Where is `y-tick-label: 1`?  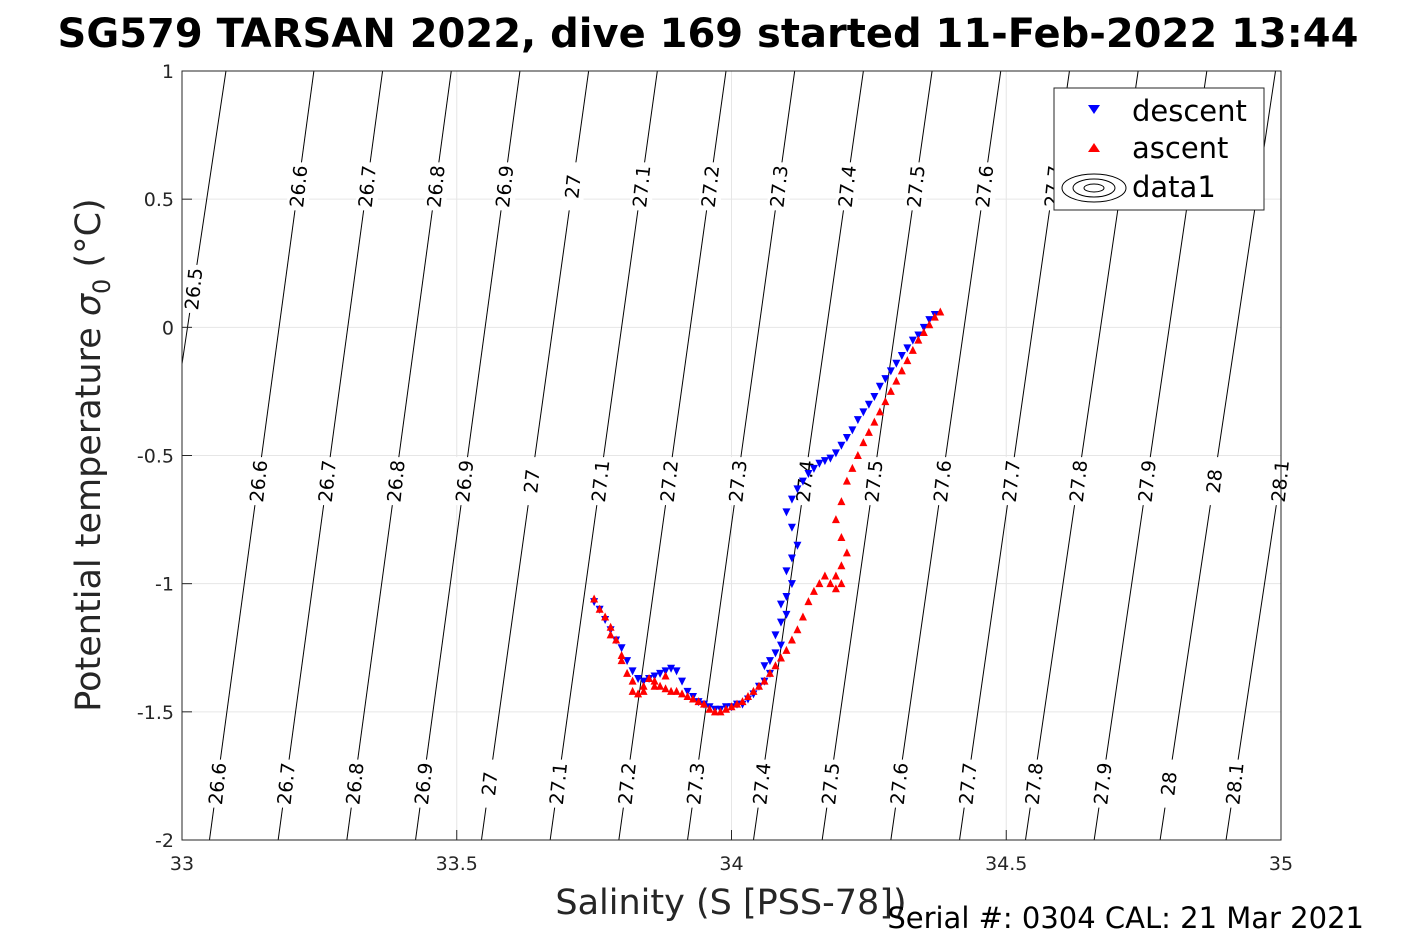
y-tick-label: 1 is located at coordinates (168, 72).